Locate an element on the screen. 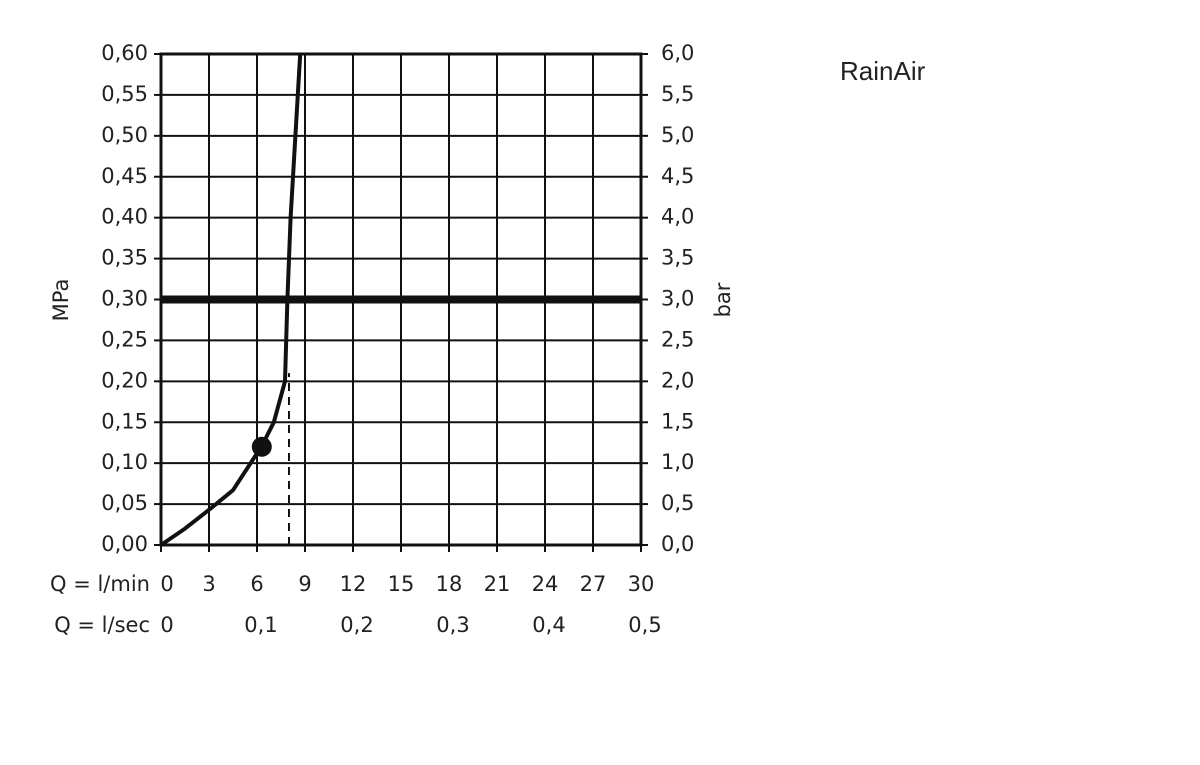 The image size is (1200, 765). y2-tick-label: 3,0 is located at coordinates (677, 299).